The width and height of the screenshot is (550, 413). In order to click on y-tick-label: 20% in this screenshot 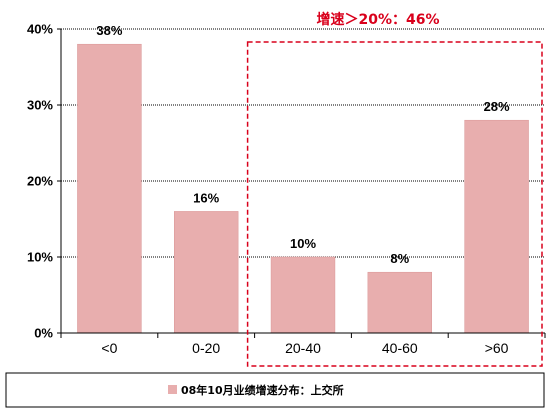, I will do `click(40, 181)`.